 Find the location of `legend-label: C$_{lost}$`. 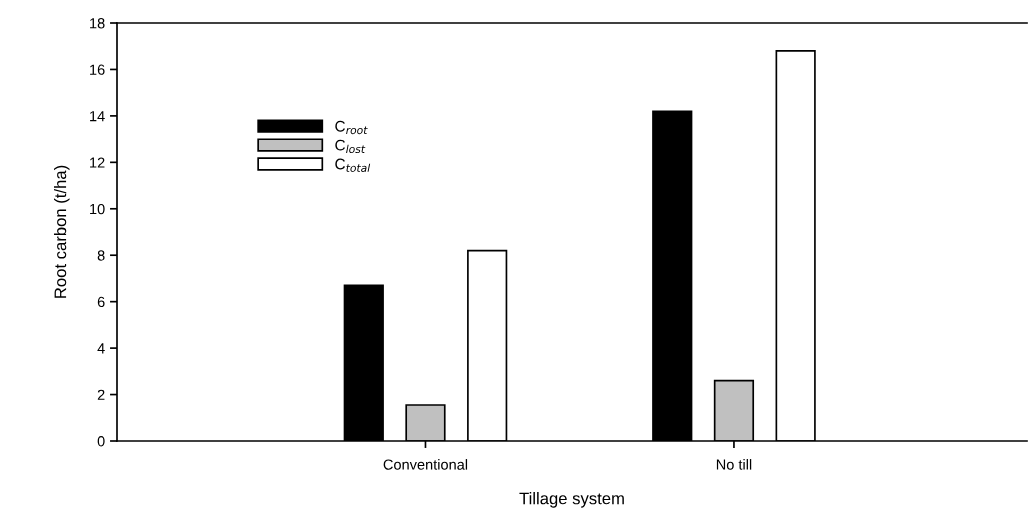

legend-label: C$_{lost}$ is located at coordinates (350, 146).